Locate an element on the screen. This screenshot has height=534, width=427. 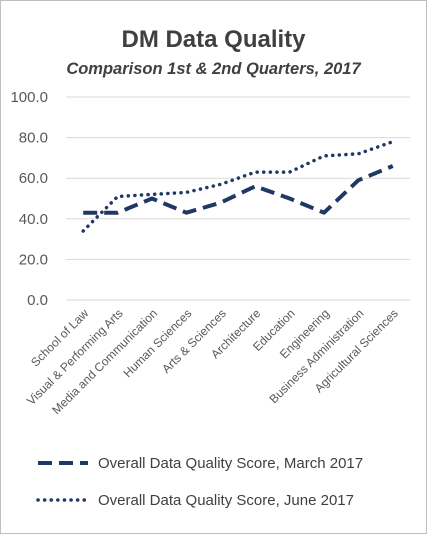
chart-subtitle: Comparison 1st & 2nd Quarters, 2017 is located at coordinates (213, 69).